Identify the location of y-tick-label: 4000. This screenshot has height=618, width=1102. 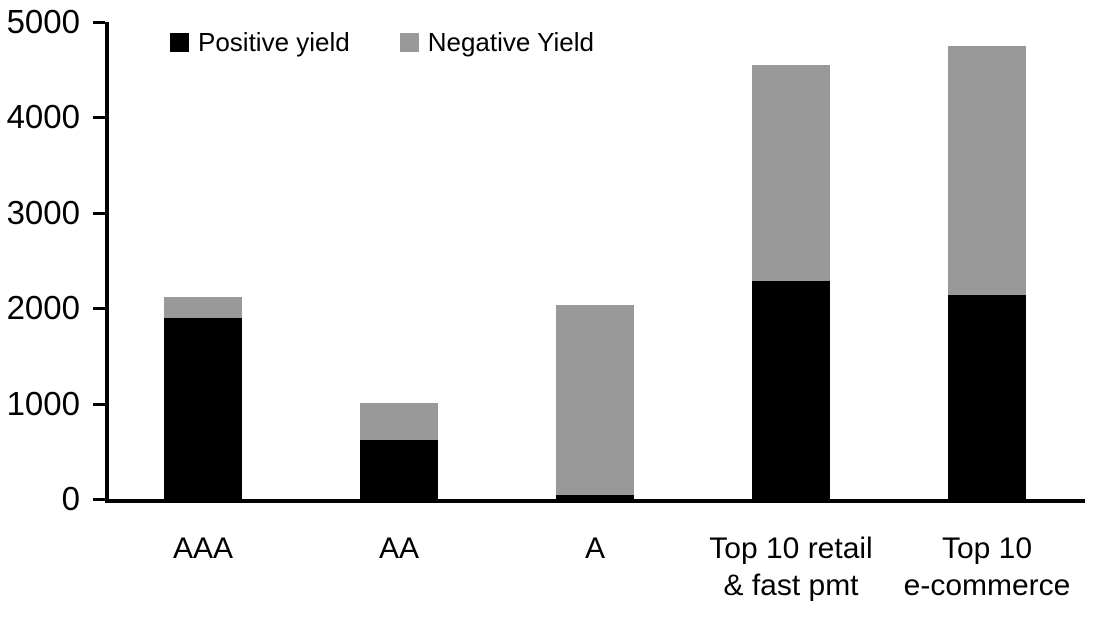
(43, 117).